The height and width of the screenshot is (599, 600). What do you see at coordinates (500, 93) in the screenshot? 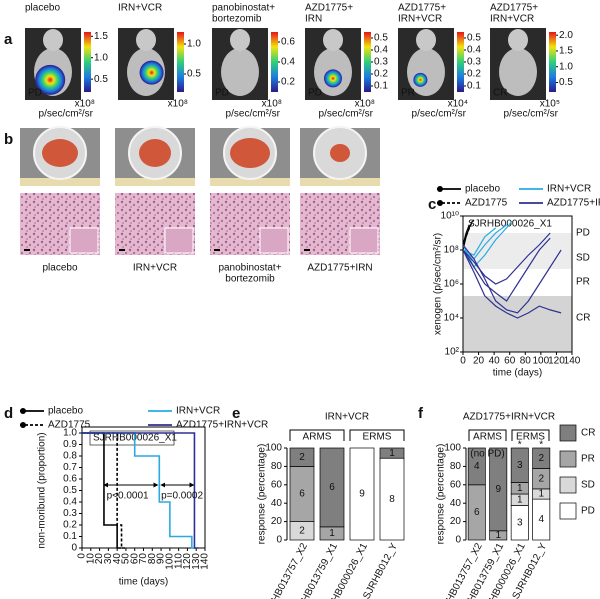
I see `response: CR` at bounding box center [500, 93].